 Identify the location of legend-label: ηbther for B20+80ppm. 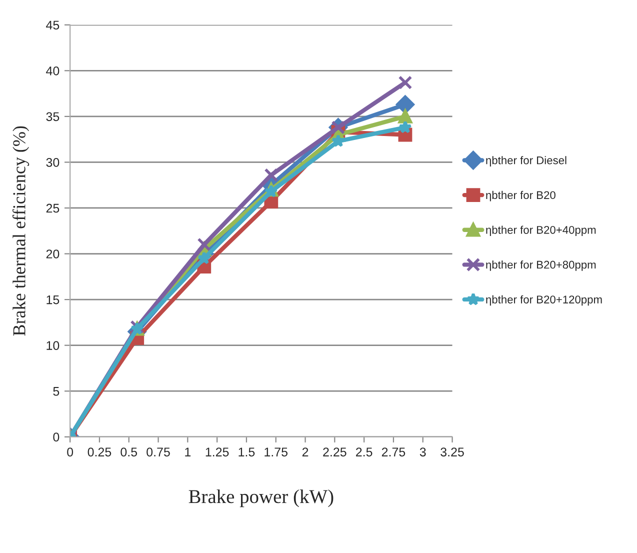
(541, 265).